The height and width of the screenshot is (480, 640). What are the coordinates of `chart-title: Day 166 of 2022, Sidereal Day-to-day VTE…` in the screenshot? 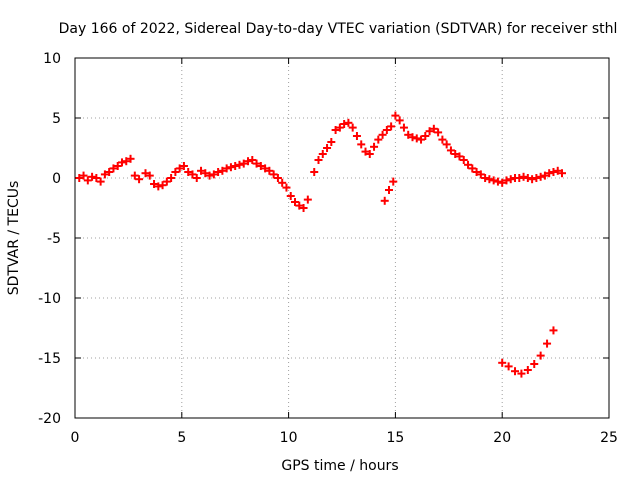 It's located at (338, 29).